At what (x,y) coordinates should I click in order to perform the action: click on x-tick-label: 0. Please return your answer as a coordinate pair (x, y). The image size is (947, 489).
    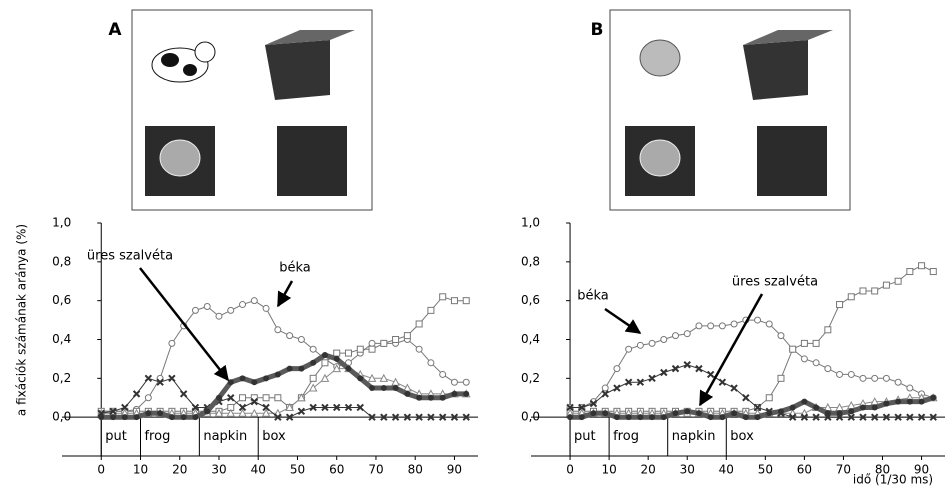
    Looking at the image, I should click on (101, 470).